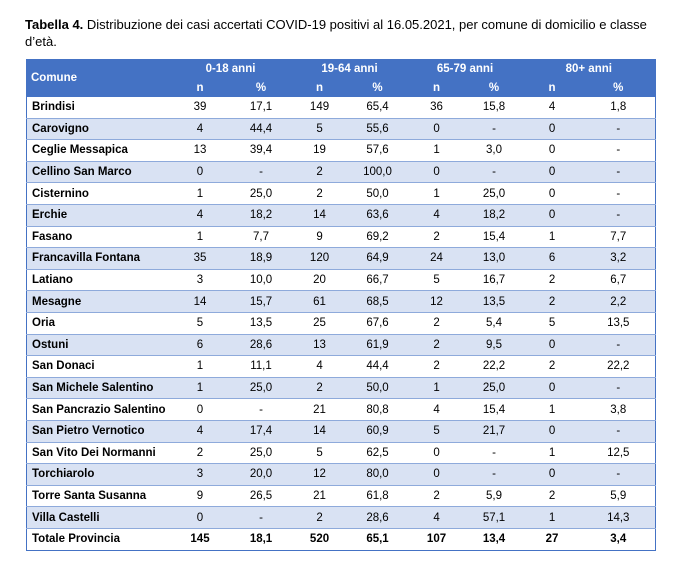  What do you see at coordinates (261, 237) in the screenshot?
I see `table-cell: 7,7` at bounding box center [261, 237].